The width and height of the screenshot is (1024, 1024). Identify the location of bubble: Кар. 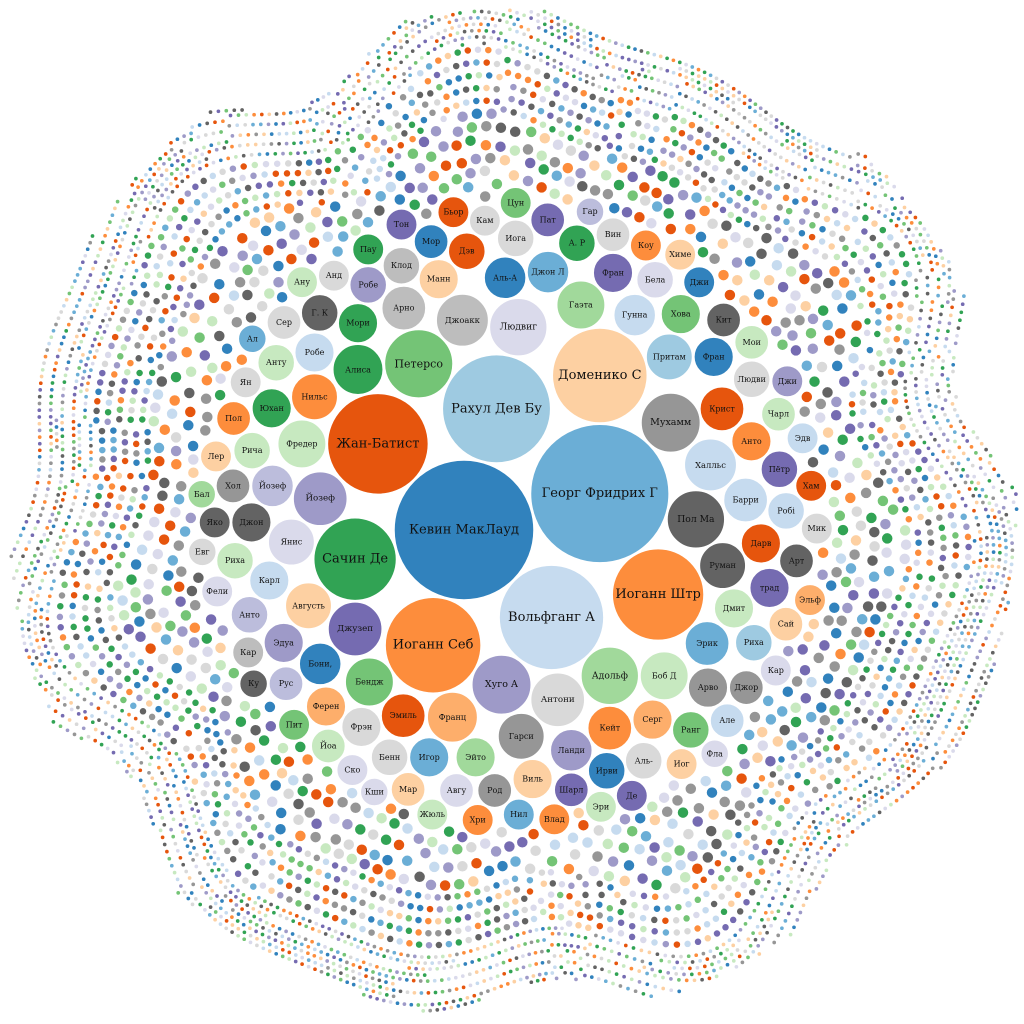
(248, 652).